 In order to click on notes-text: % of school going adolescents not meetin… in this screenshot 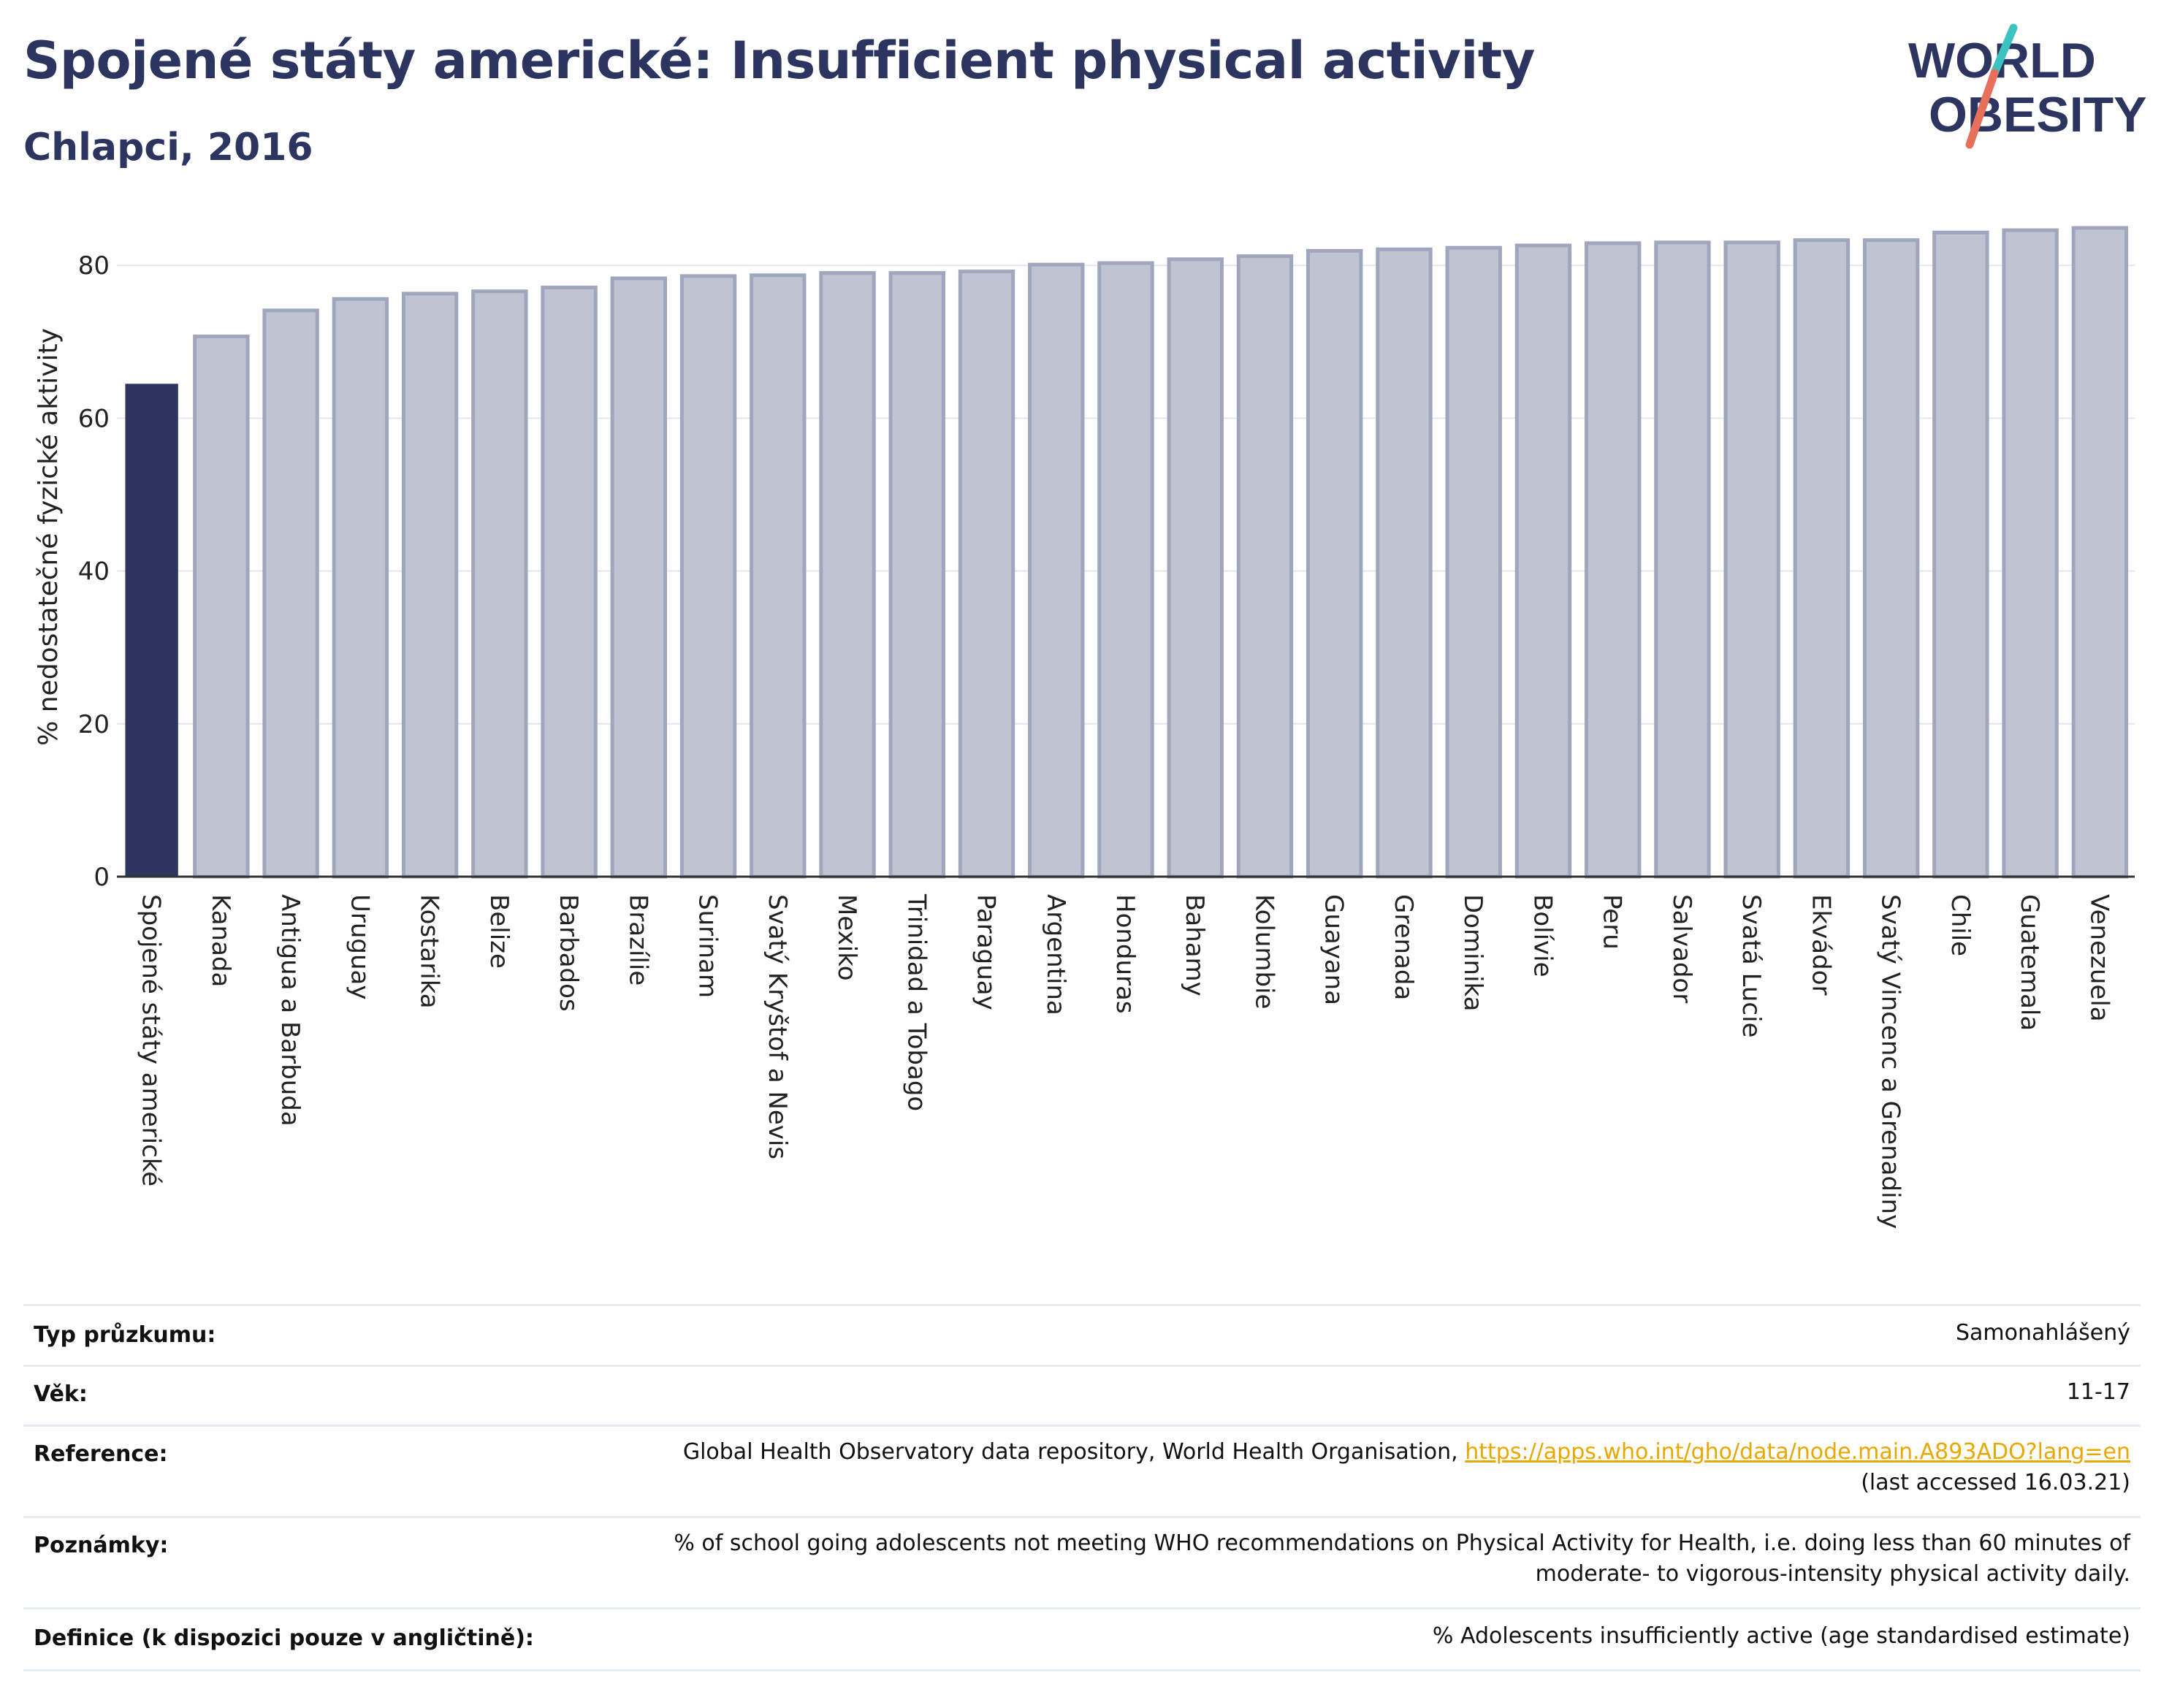, I will do `click(1402, 1543)`.